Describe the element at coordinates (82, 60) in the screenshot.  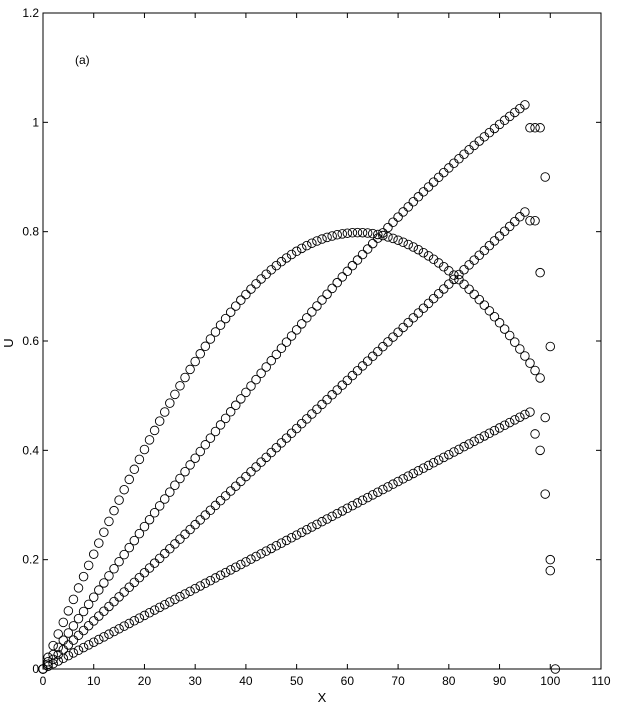
I see `panel-annotation: (a)` at that location.